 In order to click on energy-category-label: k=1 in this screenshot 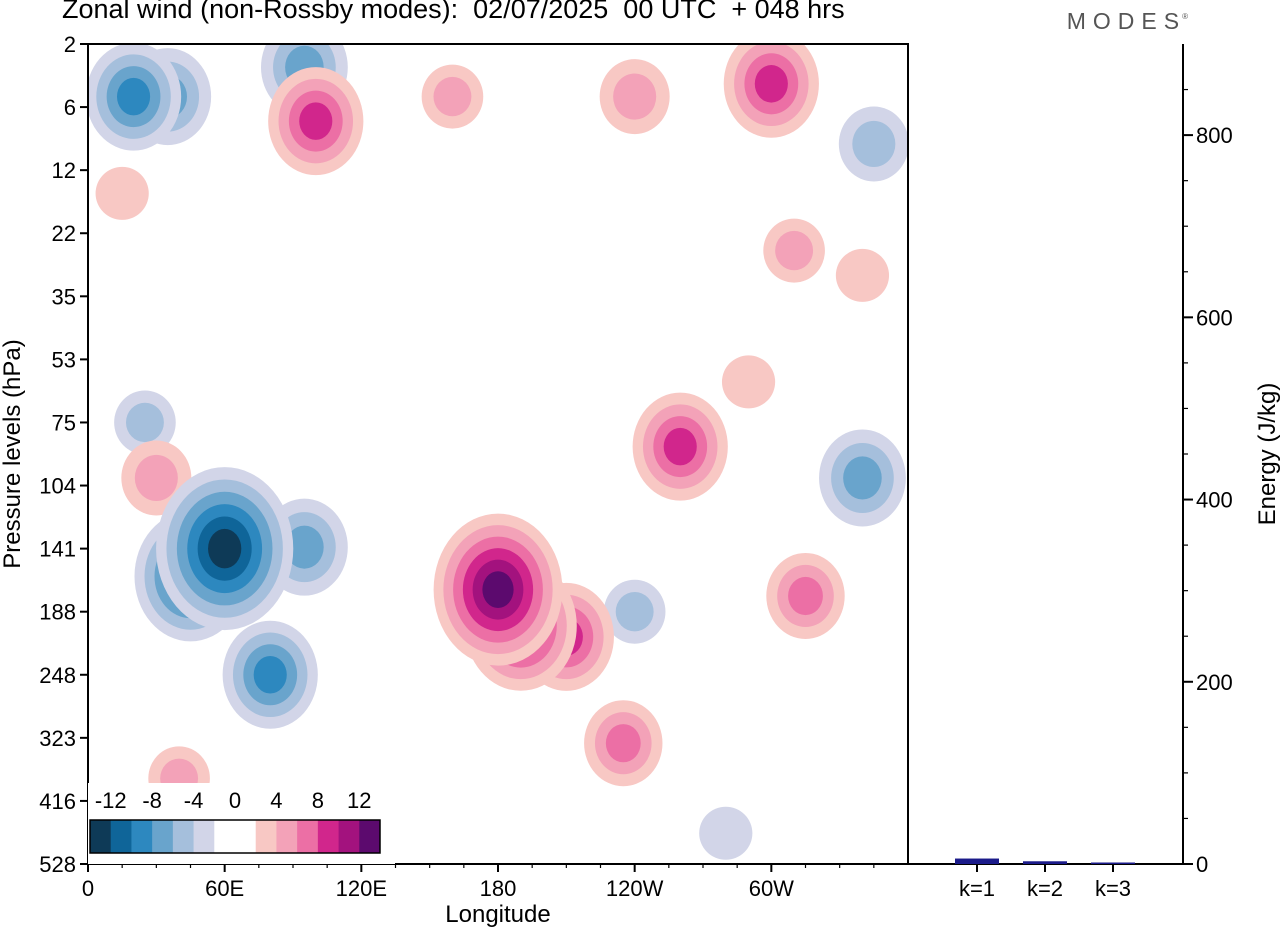, I will do `click(977, 888)`.